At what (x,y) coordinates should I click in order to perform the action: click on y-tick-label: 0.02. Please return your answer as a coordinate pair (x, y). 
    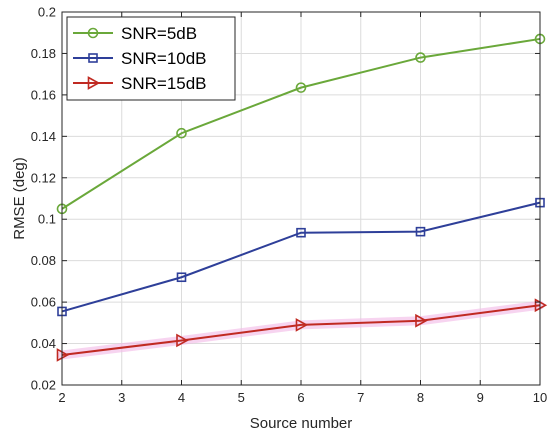
    Looking at the image, I should click on (43, 385).